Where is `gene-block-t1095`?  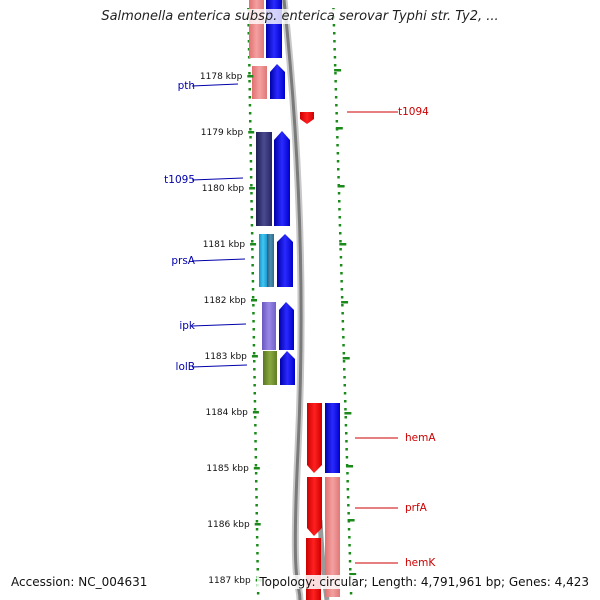
gene-block-t1095 is located at coordinates (264, 179).